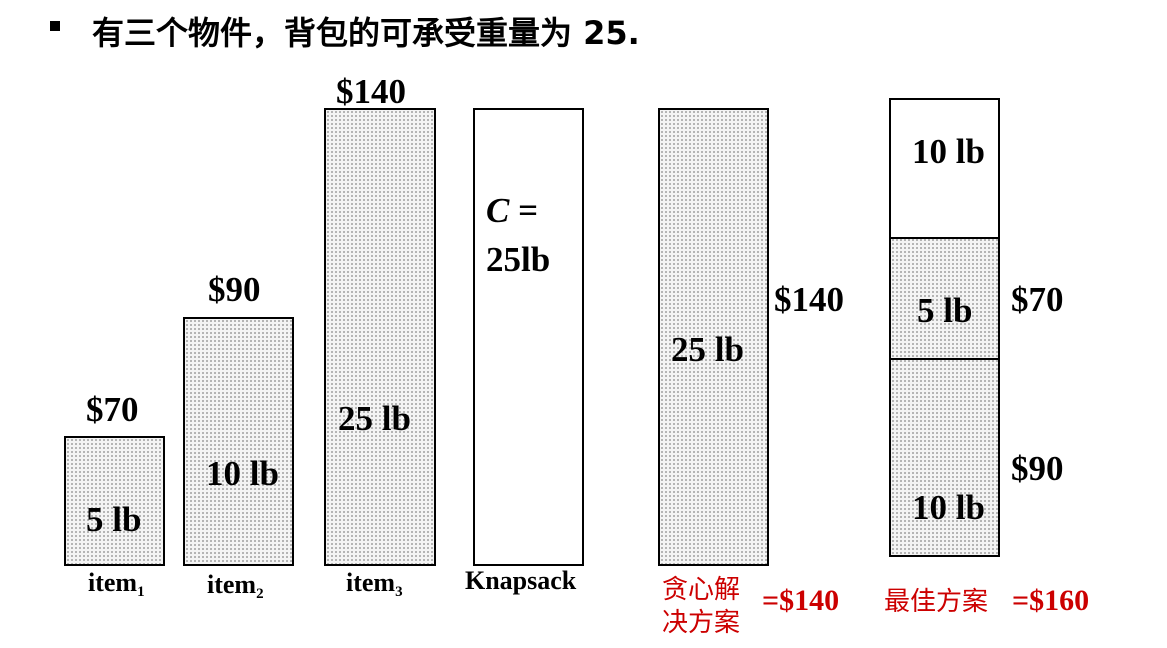 The image size is (1167, 648). I want to click on item1-weight: 5 lb, so click(114, 519).